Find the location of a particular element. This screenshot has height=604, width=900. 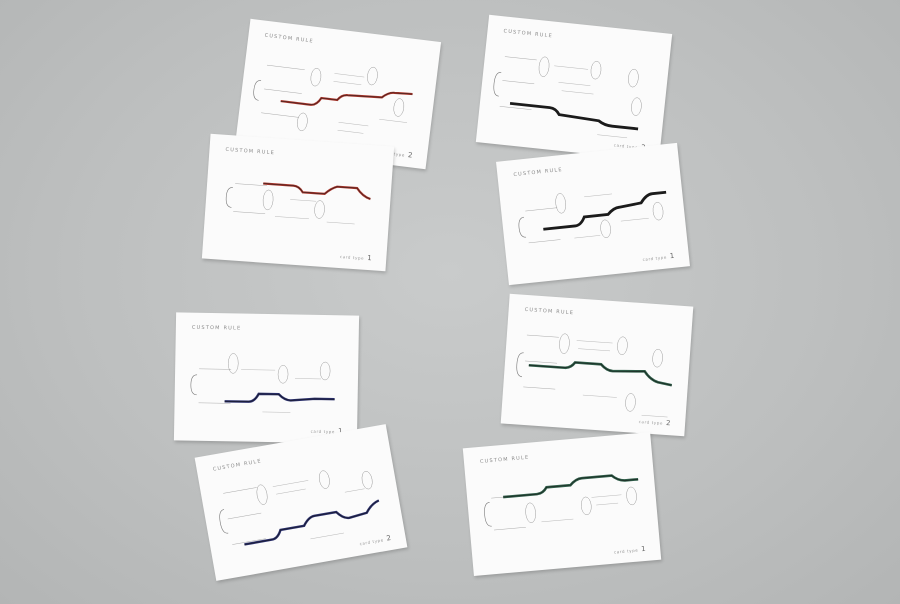

card-green-type1: CUSTOM RULE card type 1 is located at coordinates (562, 504).